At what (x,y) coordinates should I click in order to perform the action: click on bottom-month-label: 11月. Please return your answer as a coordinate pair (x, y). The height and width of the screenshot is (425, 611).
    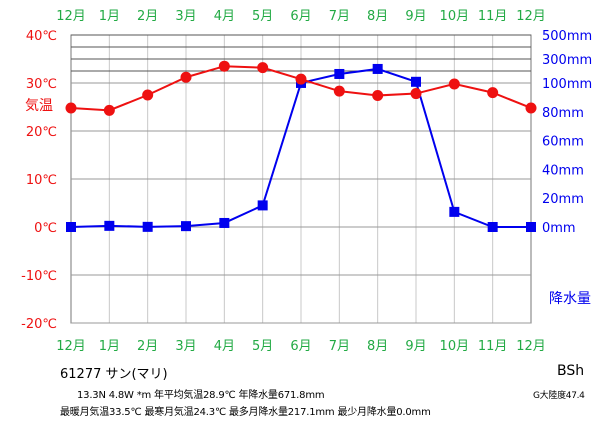
    Looking at the image, I should click on (493, 346).